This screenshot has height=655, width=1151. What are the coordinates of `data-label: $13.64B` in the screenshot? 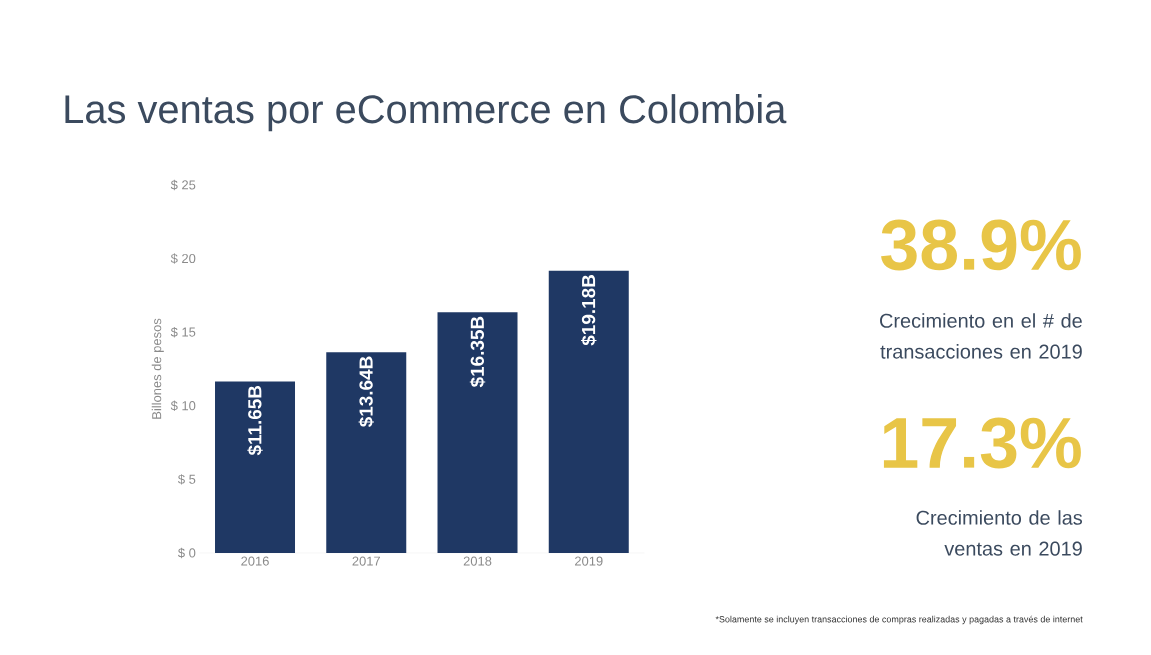 It's located at (366, 392).